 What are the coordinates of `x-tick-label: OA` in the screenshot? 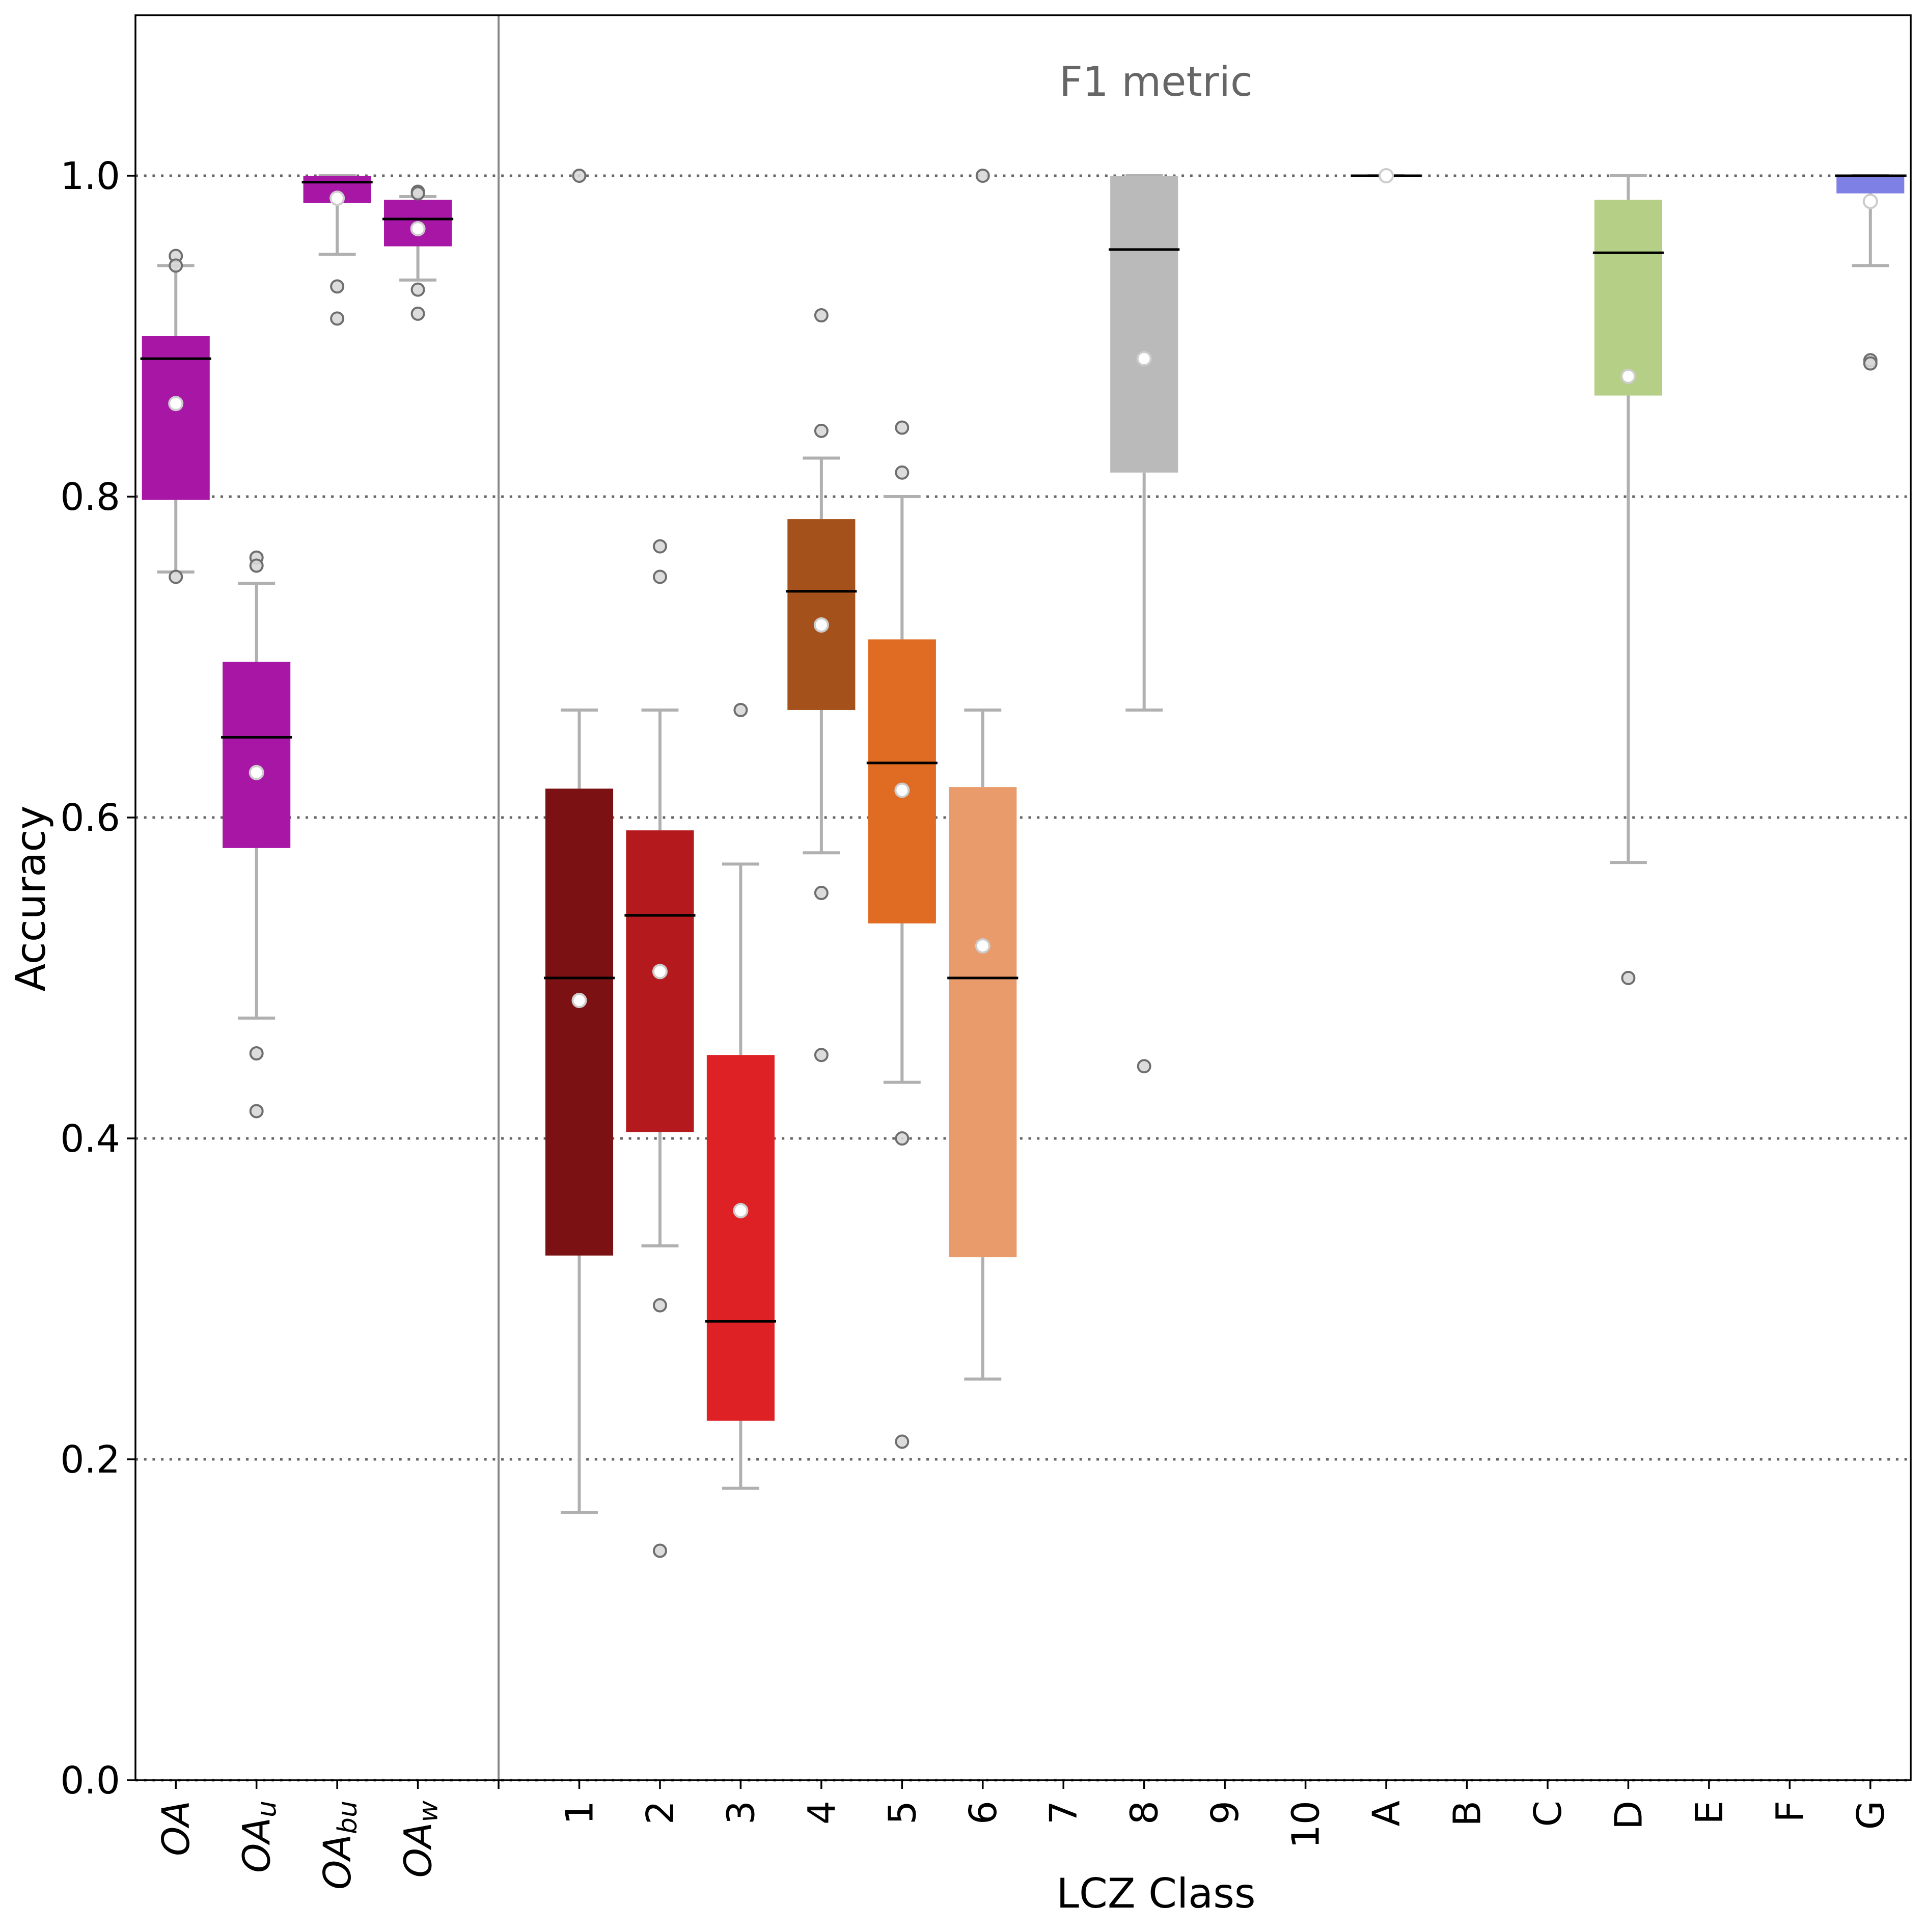 It's located at (176, 1828).